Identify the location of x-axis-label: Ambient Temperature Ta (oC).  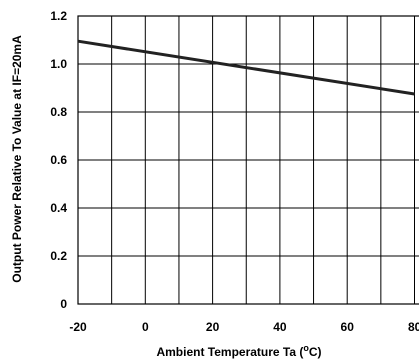
(238, 351).